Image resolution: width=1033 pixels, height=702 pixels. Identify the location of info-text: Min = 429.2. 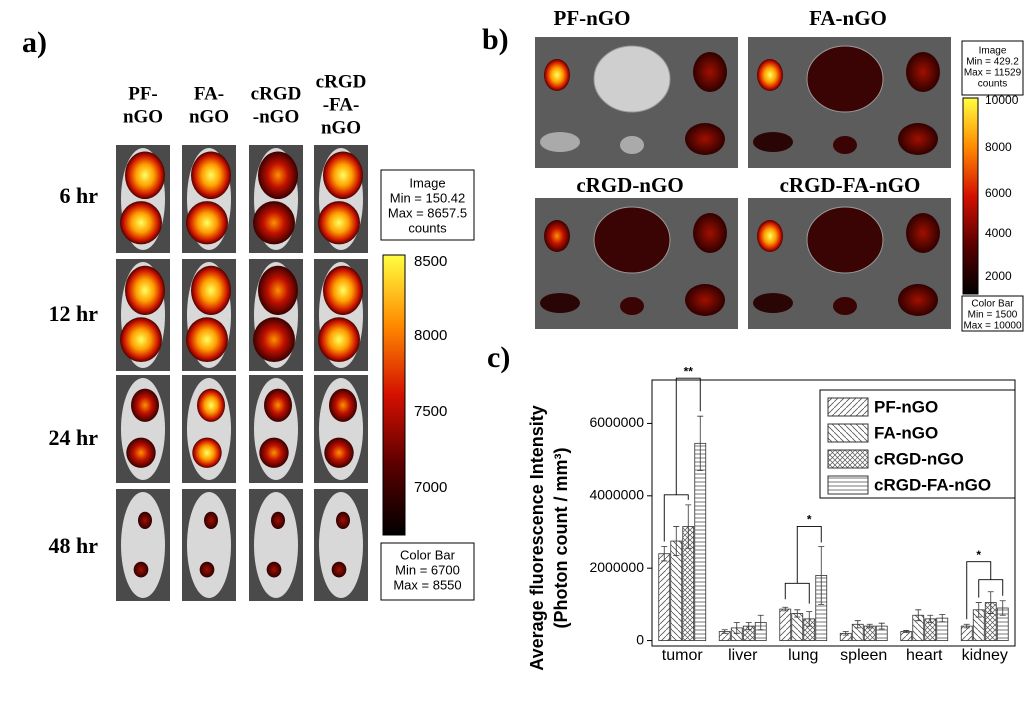
(992, 62).